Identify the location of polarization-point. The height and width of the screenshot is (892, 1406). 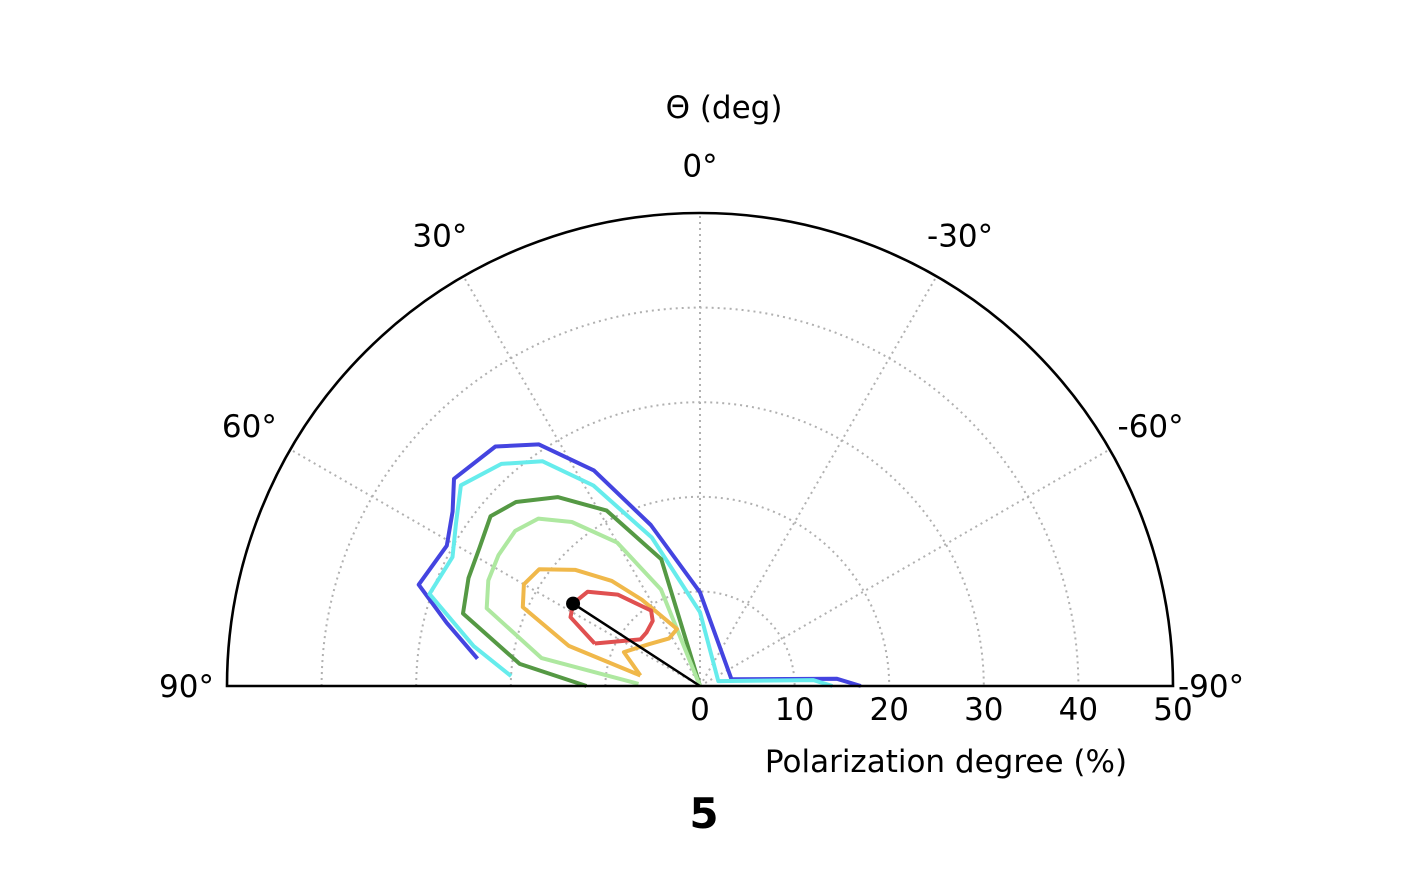
(573, 603).